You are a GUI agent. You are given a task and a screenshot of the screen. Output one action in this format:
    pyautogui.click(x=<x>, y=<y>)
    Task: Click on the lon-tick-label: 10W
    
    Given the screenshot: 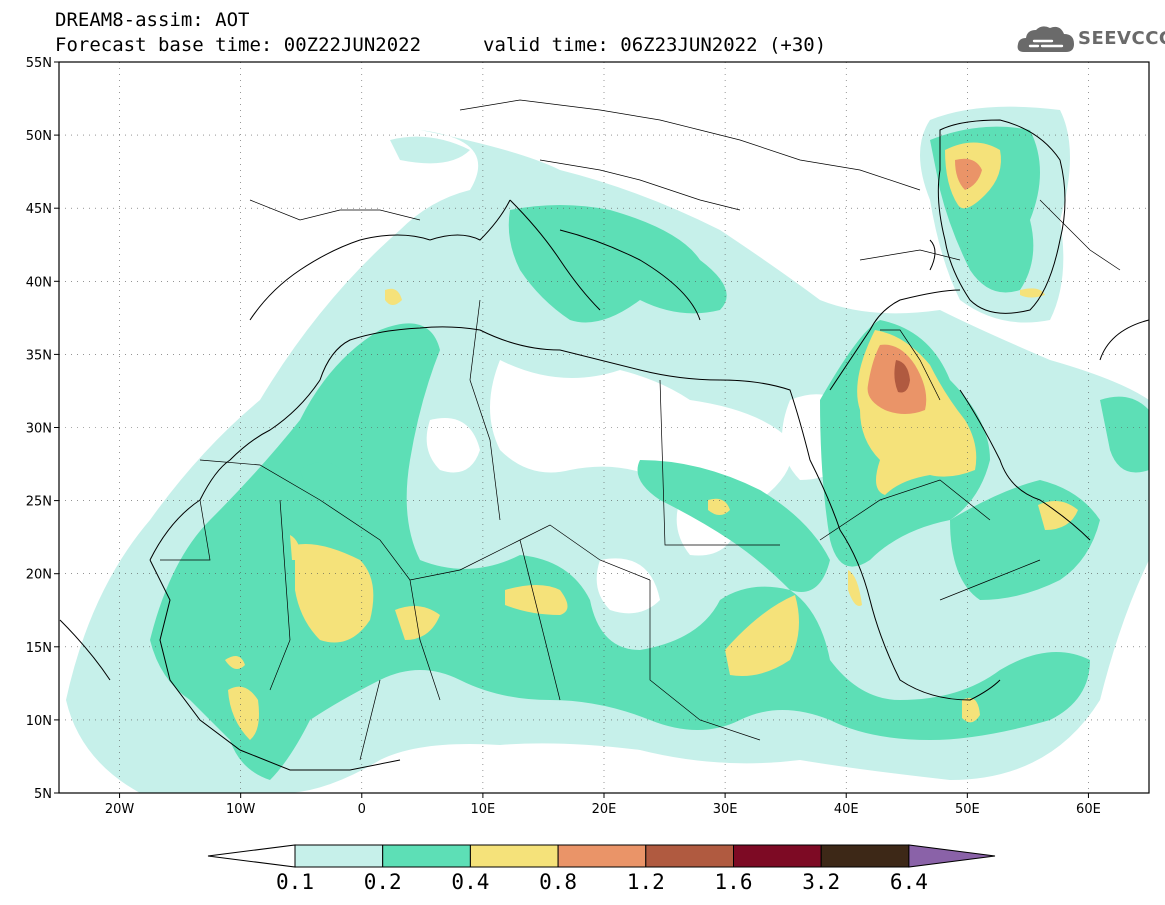 What is the action you would take?
    pyautogui.click(x=241, y=809)
    